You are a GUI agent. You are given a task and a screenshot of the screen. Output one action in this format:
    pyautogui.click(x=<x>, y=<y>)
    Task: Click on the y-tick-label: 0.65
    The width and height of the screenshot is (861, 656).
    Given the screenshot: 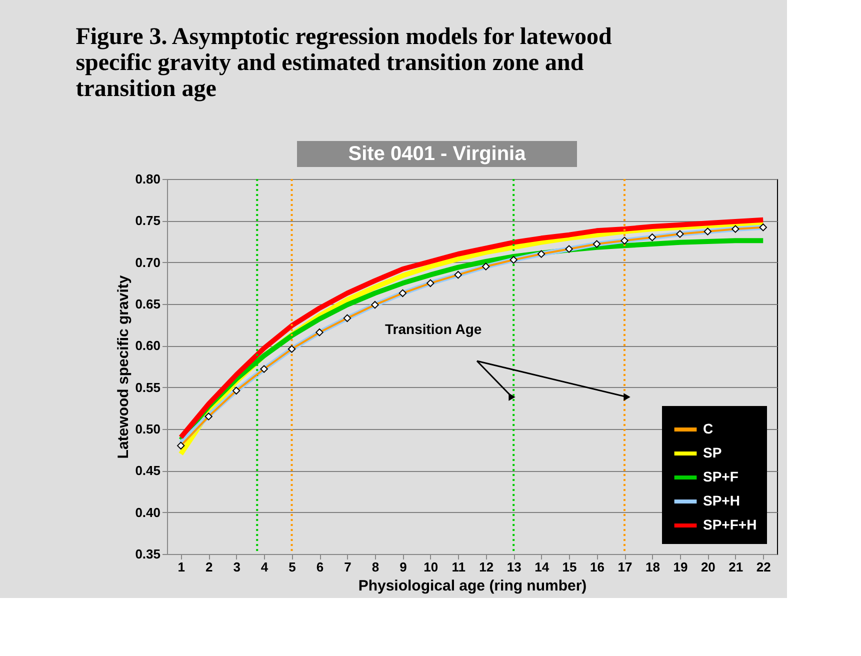 What is the action you would take?
    pyautogui.click(x=147, y=304)
    